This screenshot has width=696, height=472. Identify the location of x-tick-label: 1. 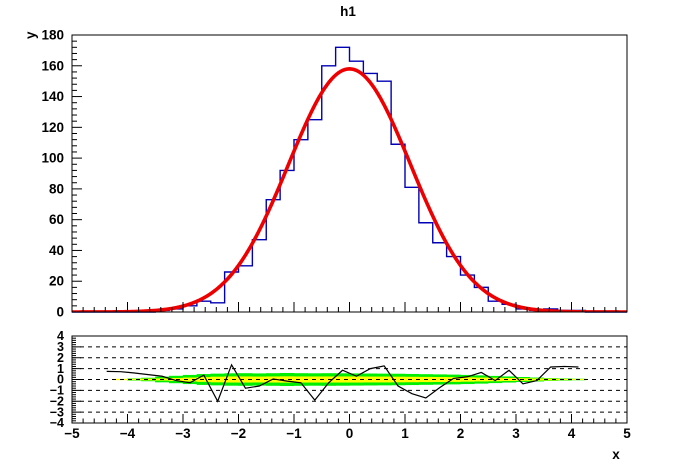
(405, 433).